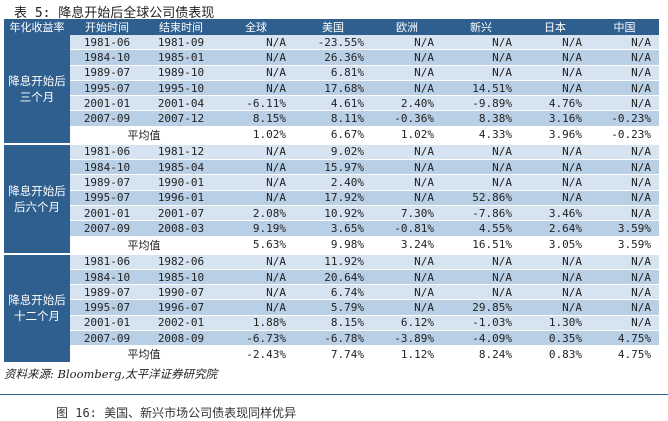 Image resolution: width=668 pixels, height=421 pixels. Describe the element at coordinates (333, 73) in the screenshot. I see `value-cell: 6.81%` at that location.